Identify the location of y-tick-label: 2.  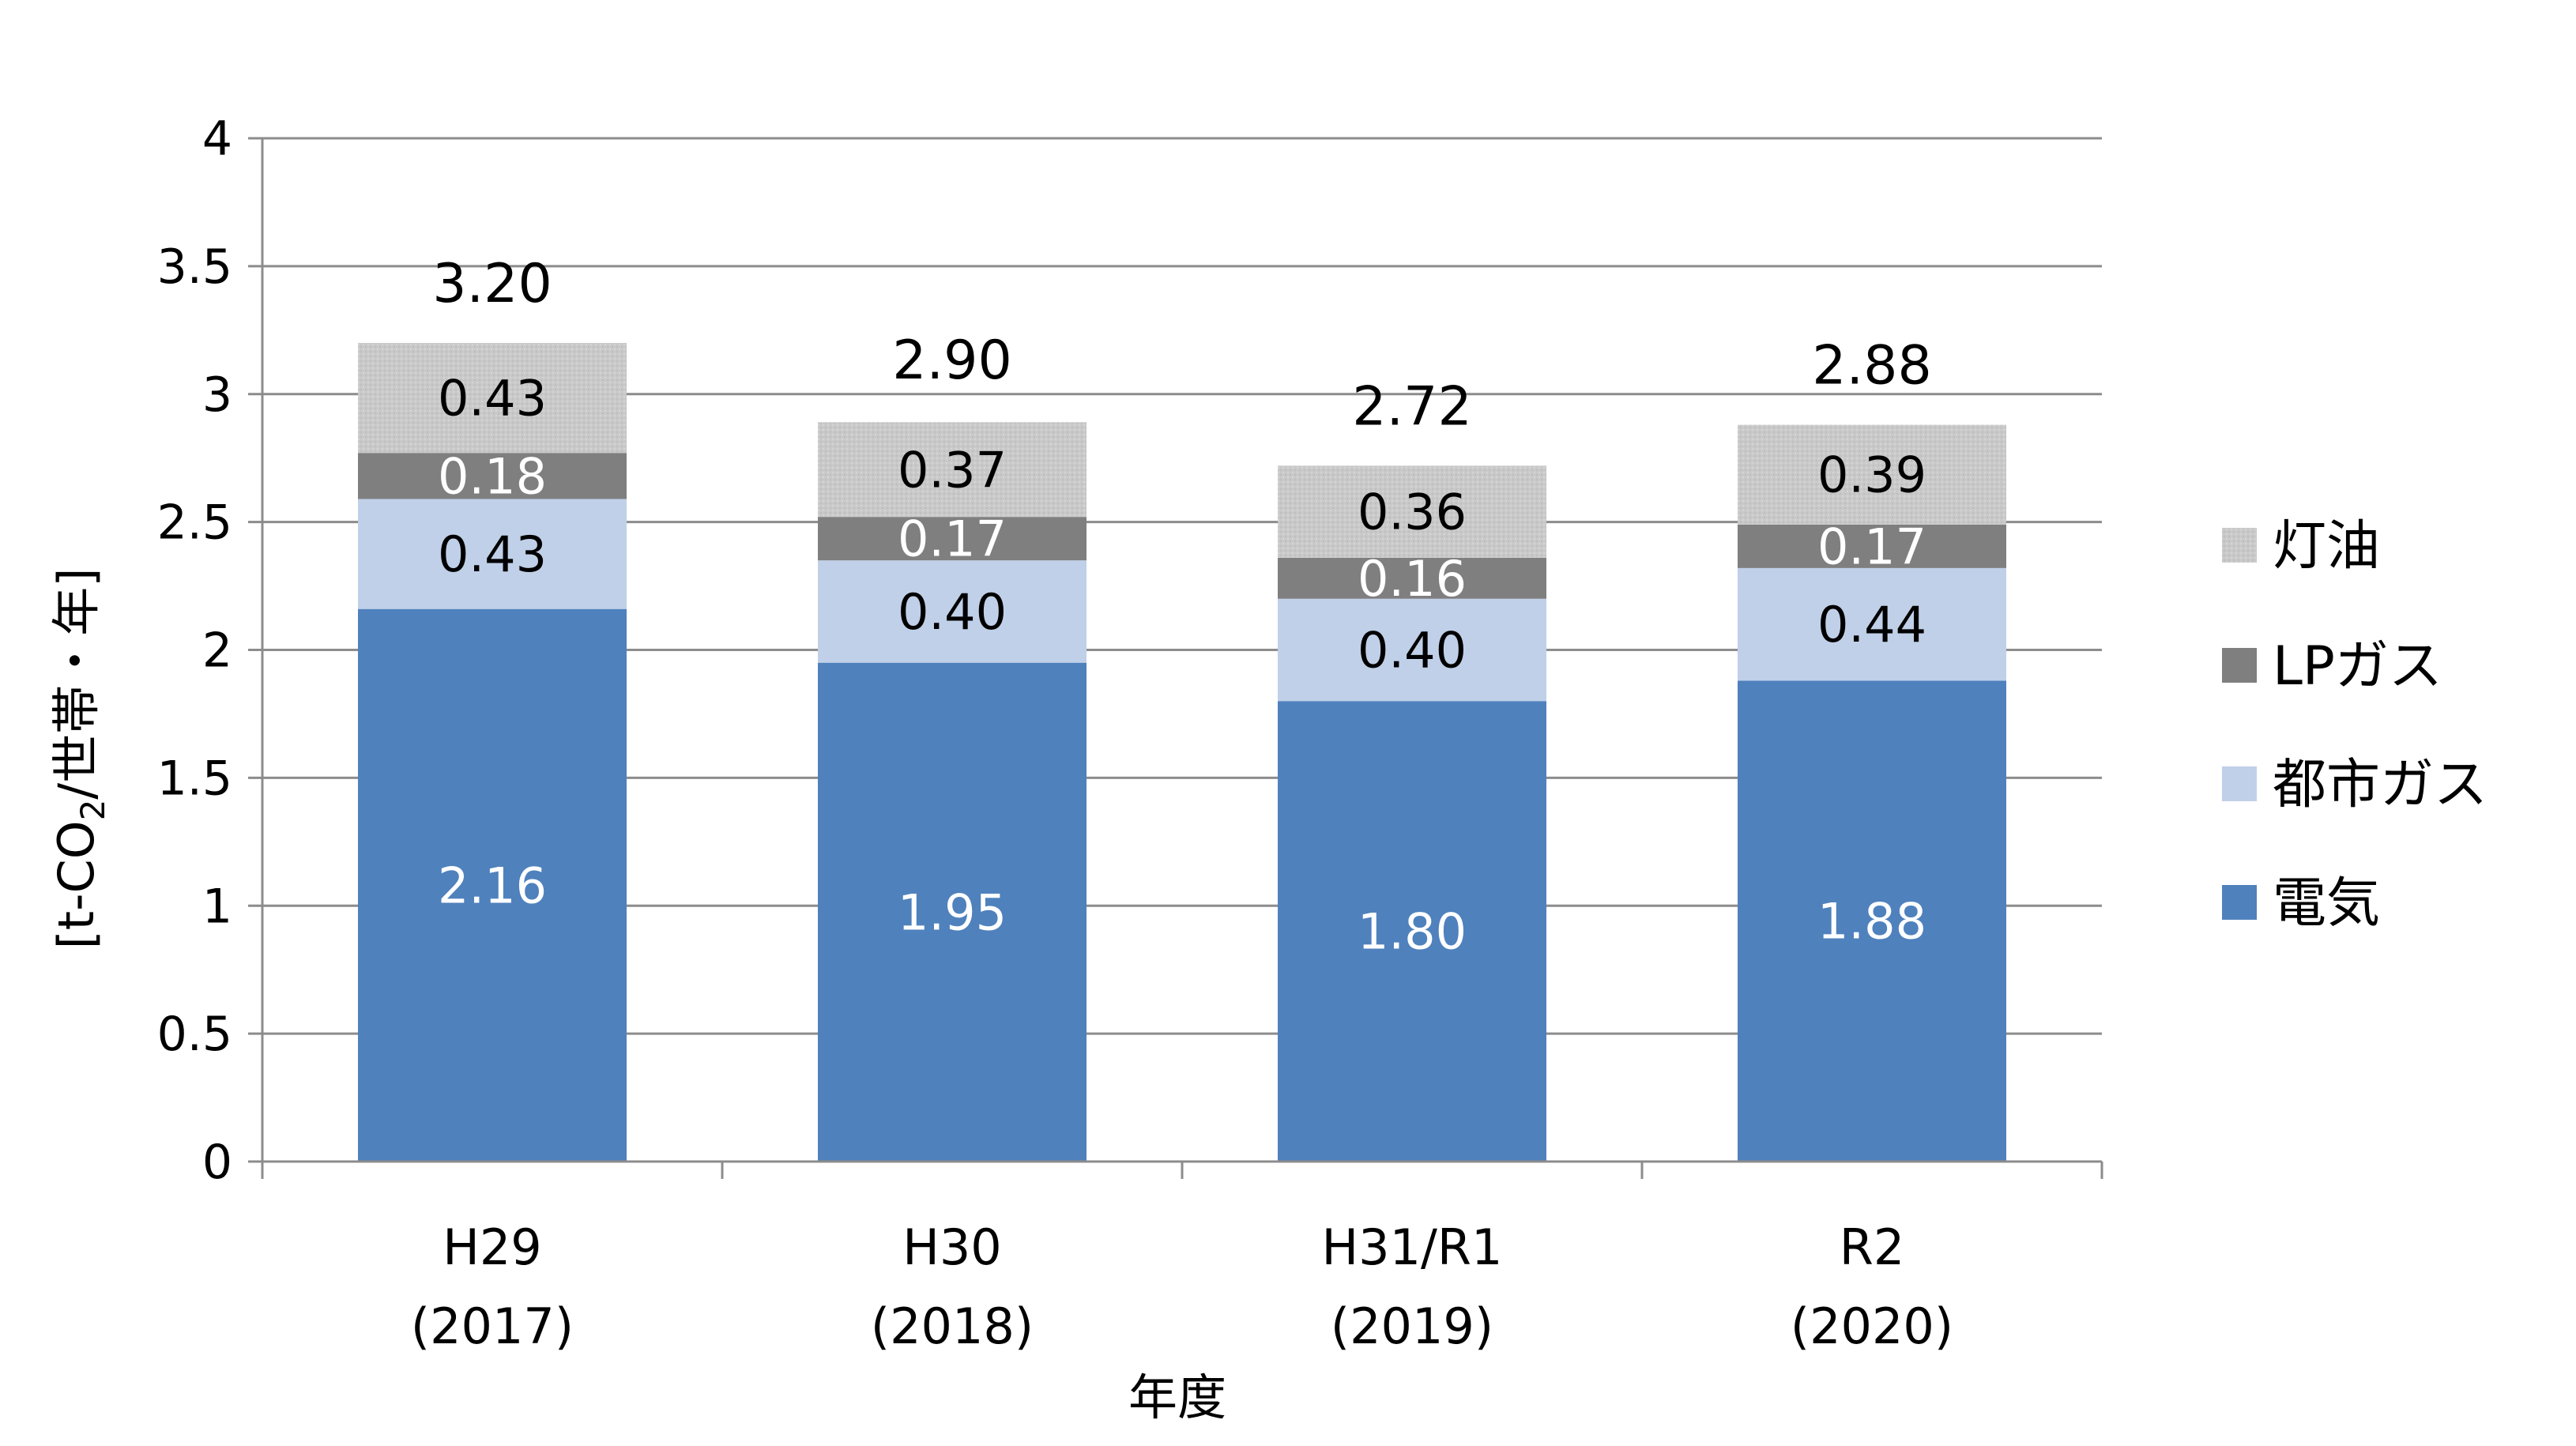
(217, 651).